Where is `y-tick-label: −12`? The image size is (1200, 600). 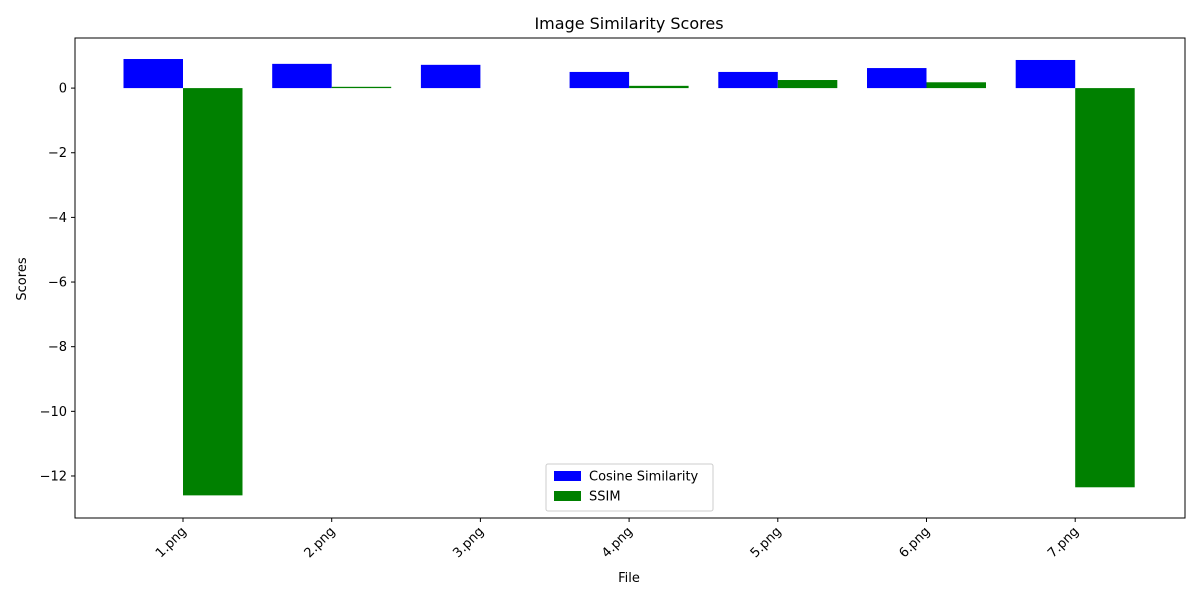
y-tick-label: −12 is located at coordinates (53, 476).